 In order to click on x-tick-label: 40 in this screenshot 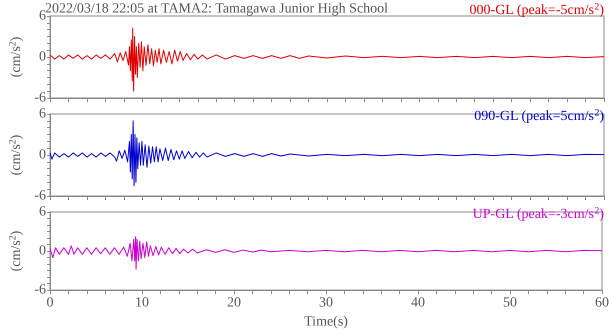, I will do `click(418, 303)`.